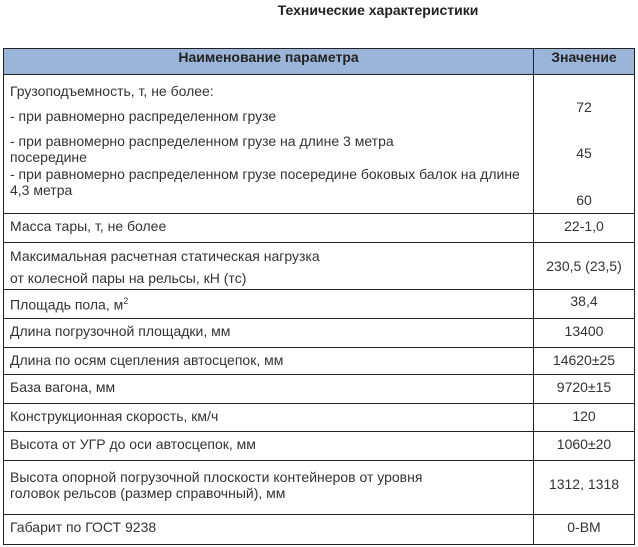 This screenshot has height=547, width=638. Describe the element at coordinates (268, 61) in the screenshot. I see `header-name: Наименование параметра` at that location.